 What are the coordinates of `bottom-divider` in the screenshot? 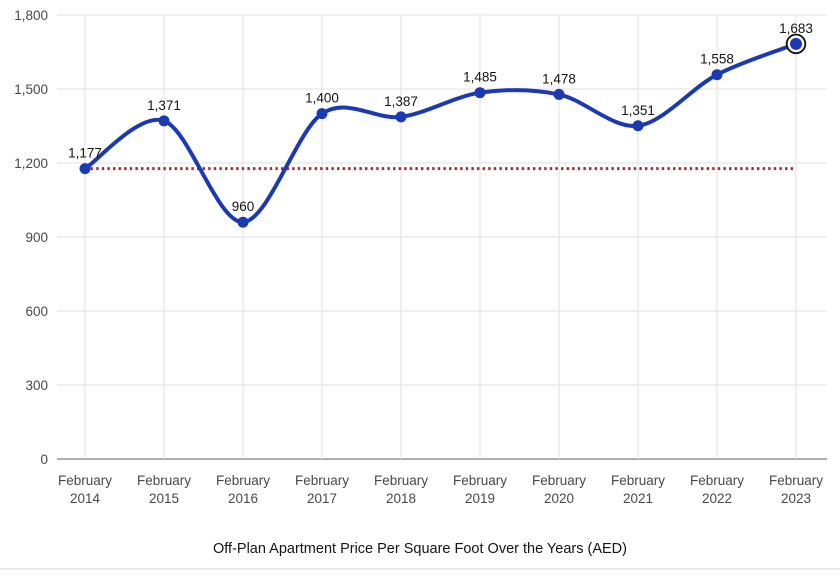 It's located at (420, 569).